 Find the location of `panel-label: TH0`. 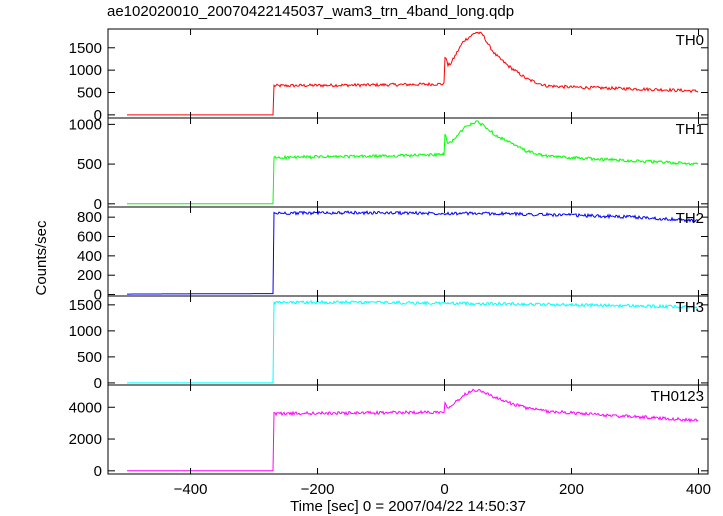

panel-label: TH0 is located at coordinates (690, 40).